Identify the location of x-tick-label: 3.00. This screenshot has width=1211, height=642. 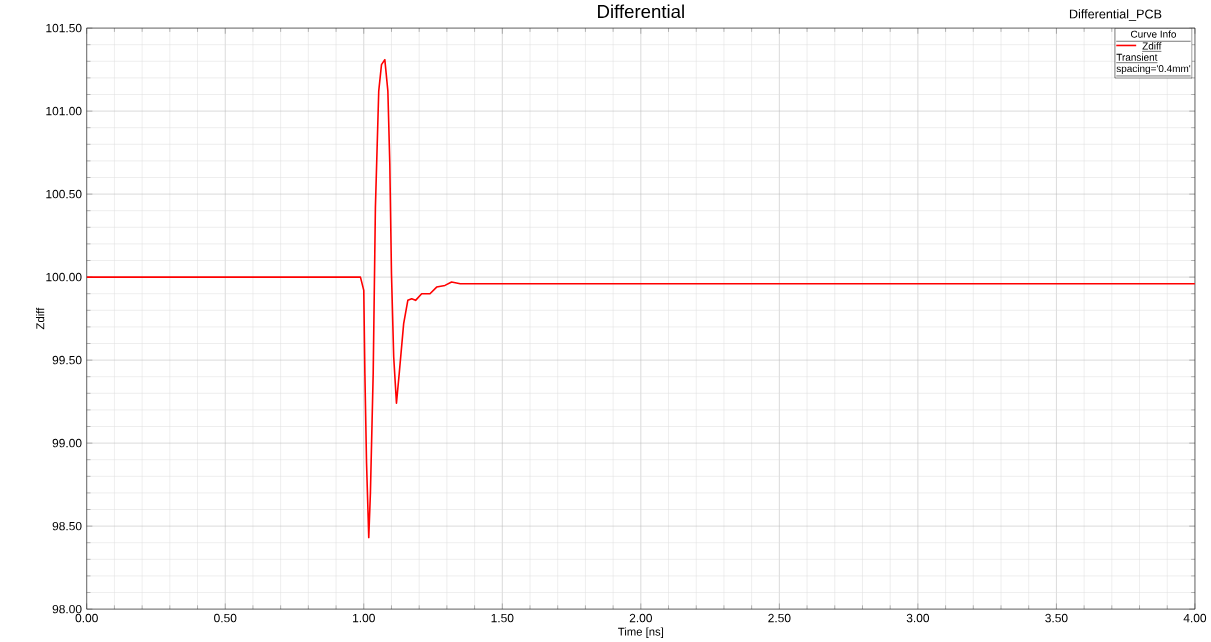
(918, 618).